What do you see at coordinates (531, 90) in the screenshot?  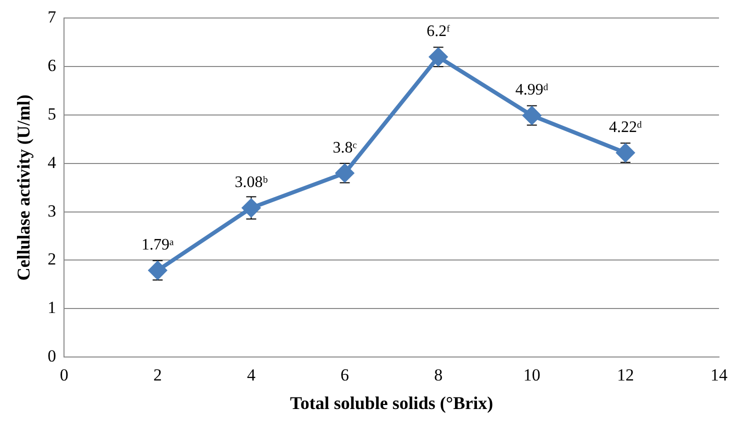 I see `data-label: 4.99ᵈ` at bounding box center [531, 90].